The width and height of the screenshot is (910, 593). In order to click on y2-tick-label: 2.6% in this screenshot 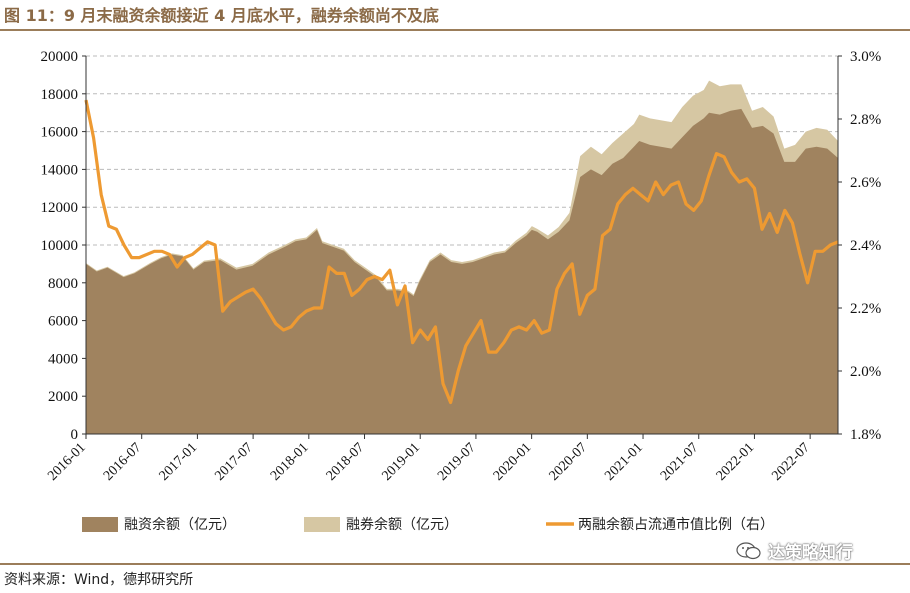, I will do `click(865, 183)`.